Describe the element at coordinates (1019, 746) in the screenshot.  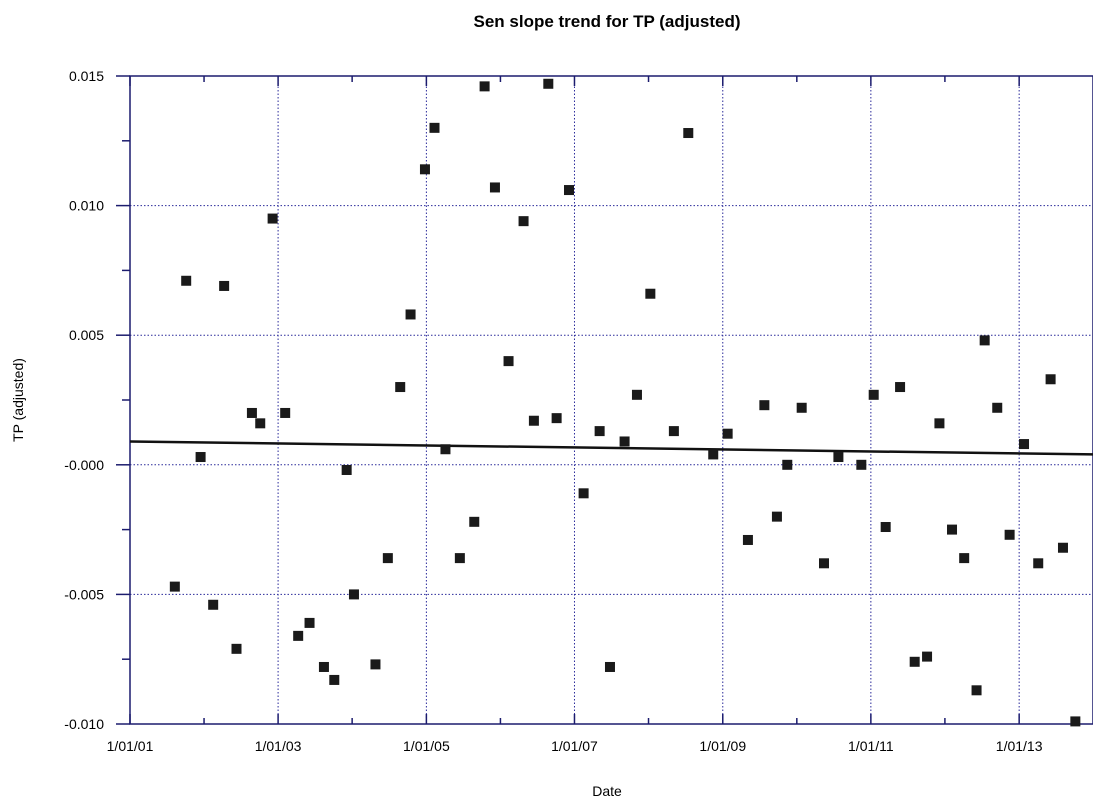
I see `x-tick-label: 1/01/13` at that location.